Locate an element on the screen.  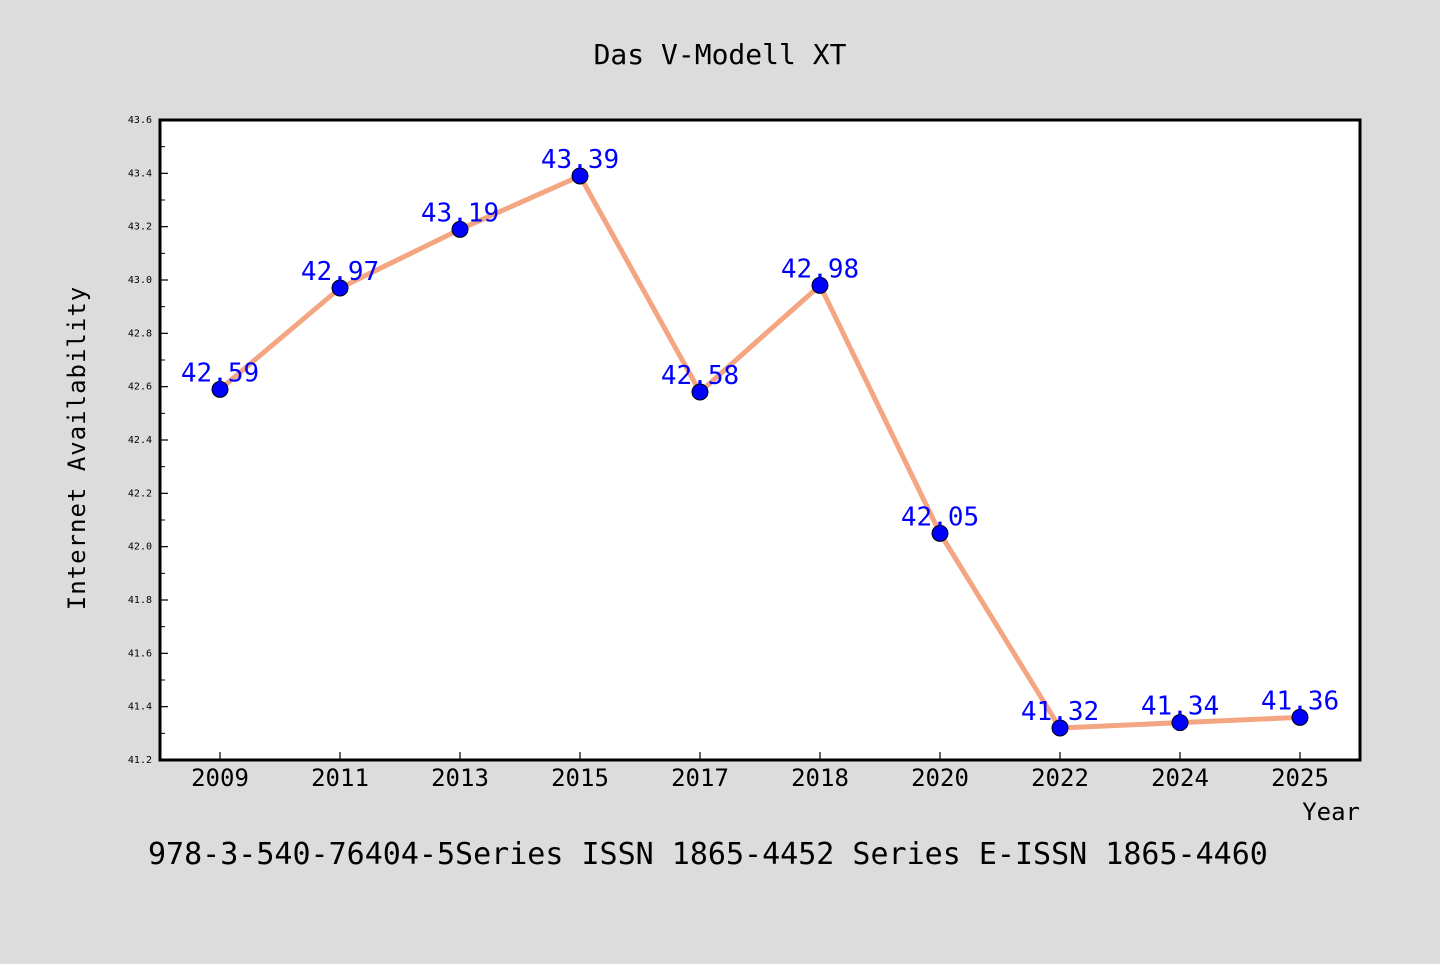
x-tick-label: 2025 is located at coordinates (1300, 778).